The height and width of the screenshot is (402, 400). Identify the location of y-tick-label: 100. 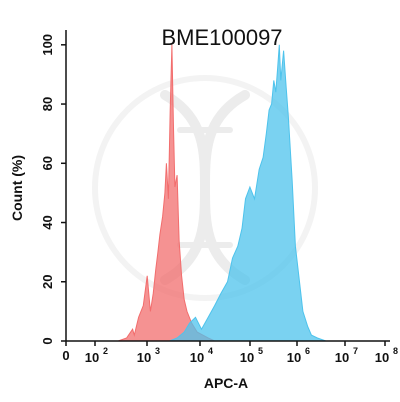
(47, 45).